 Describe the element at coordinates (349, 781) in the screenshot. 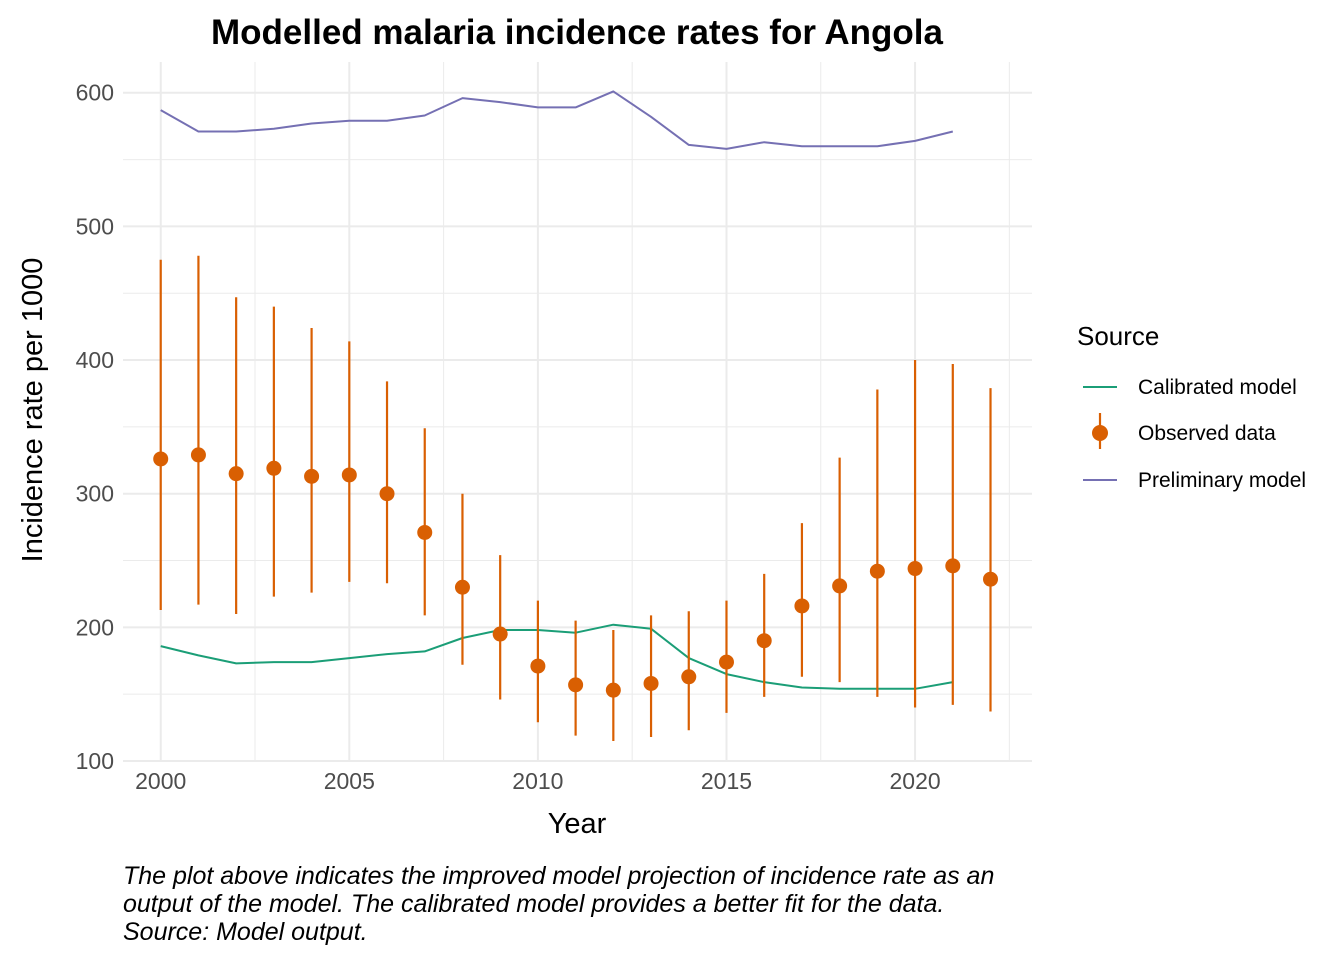

I see `x-tick-label: 2005` at that location.